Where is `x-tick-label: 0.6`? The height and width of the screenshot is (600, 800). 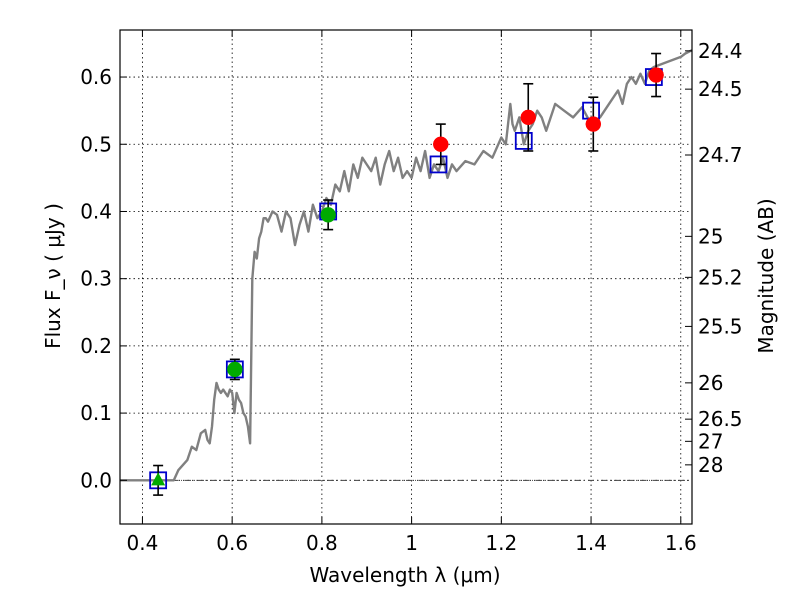
x-tick-label: 0.6 is located at coordinates (232, 543).